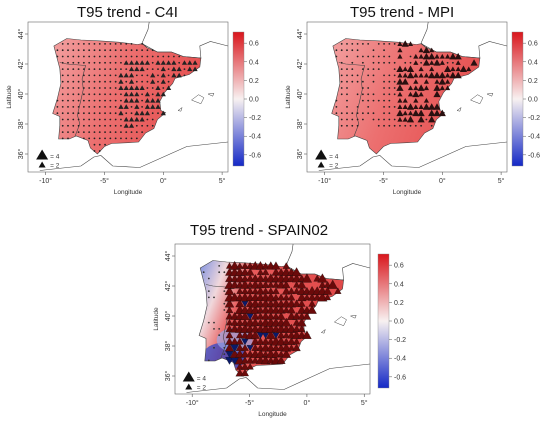  I want to click on map-frame, so click(272, 319).